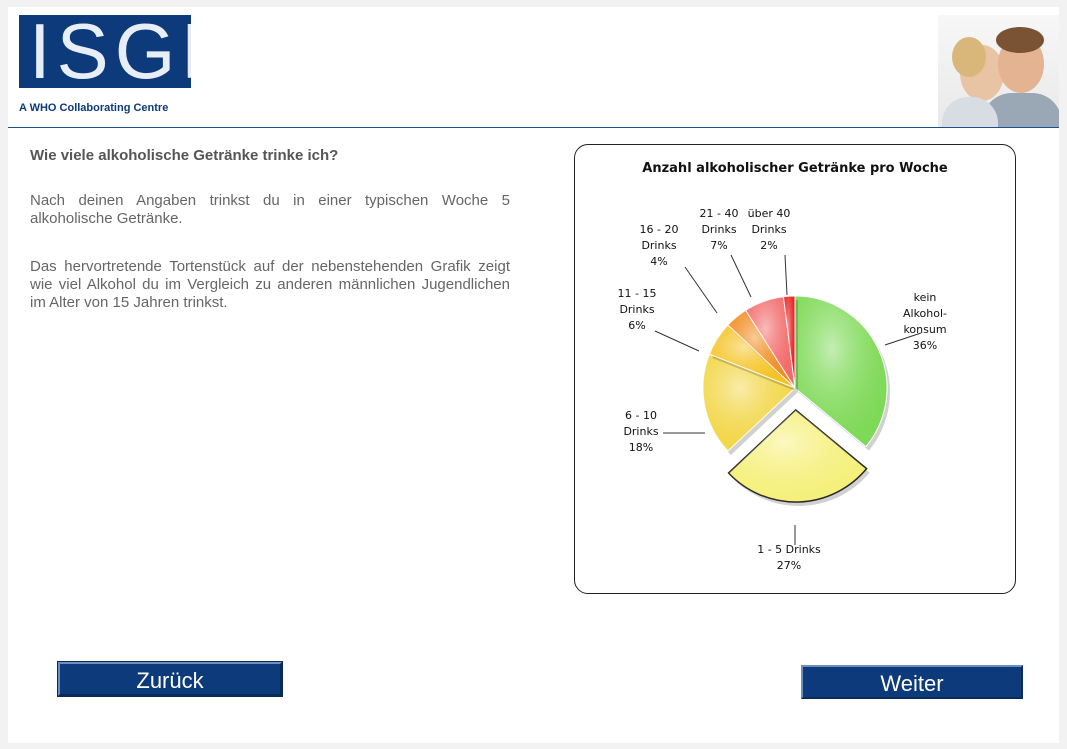 This screenshot has height=749, width=1067. What do you see at coordinates (94, 108) in the screenshot?
I see `logo-tagline: A WHO Collaborating Centre` at bounding box center [94, 108].